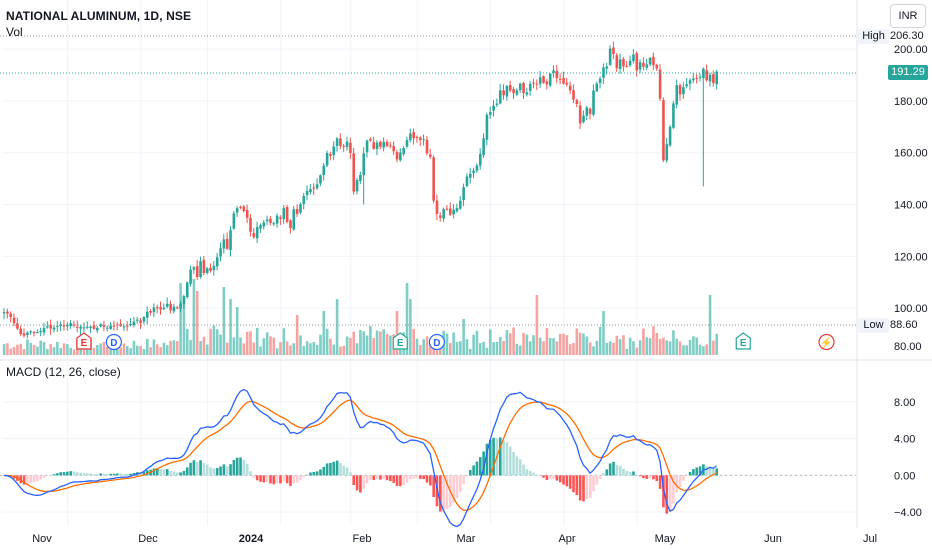  Describe the element at coordinates (466, 539) in the screenshot. I see `time-tick-label: Mar` at that location.